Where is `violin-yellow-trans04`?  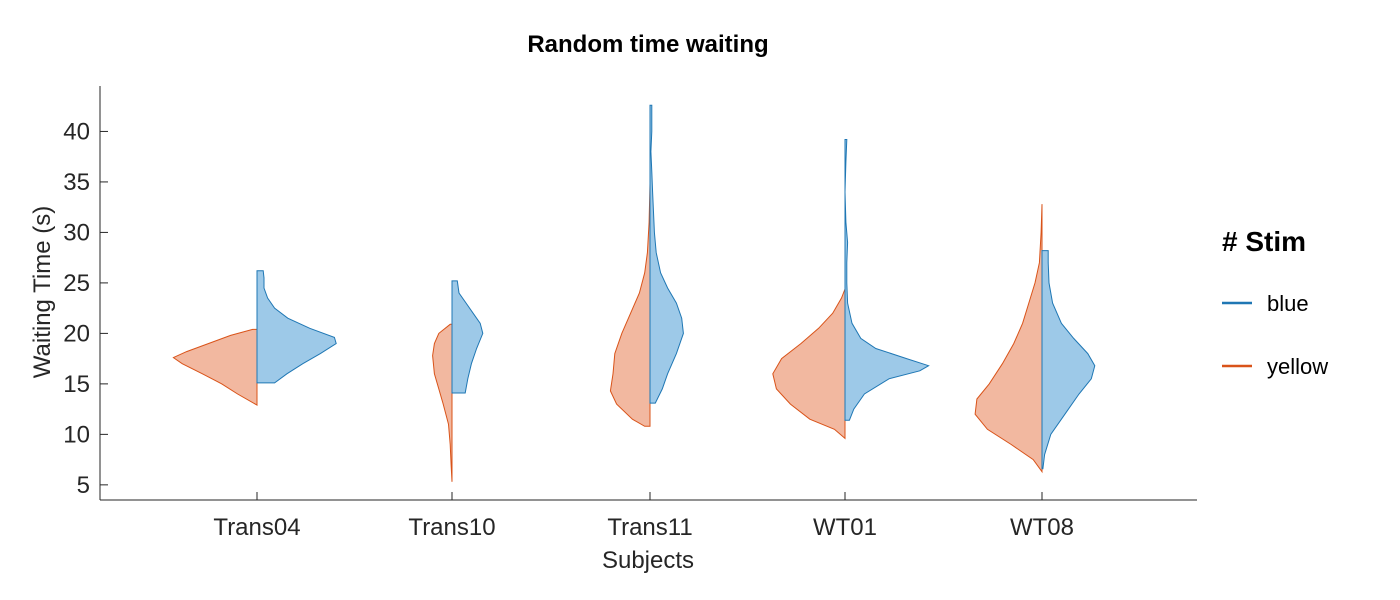
violin-yellow-trans04 is located at coordinates (215, 367).